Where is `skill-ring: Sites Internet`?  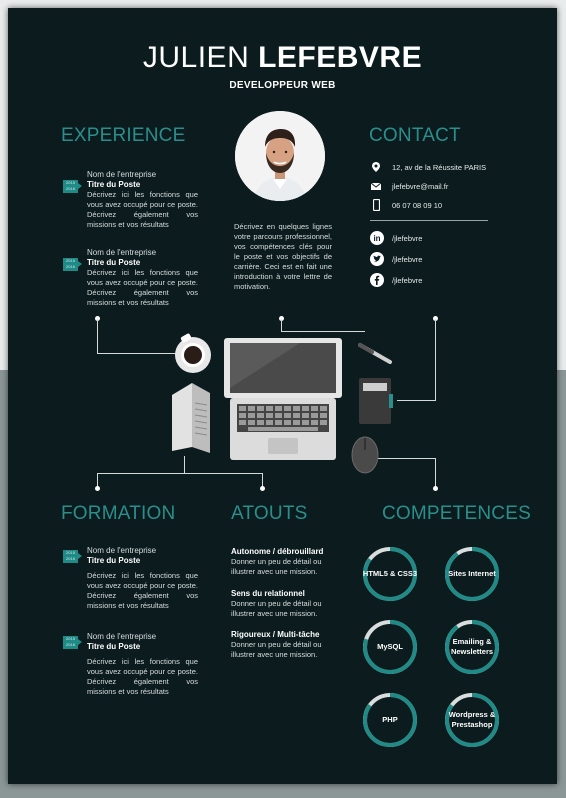 skill-ring: Sites Internet is located at coordinates (472, 574).